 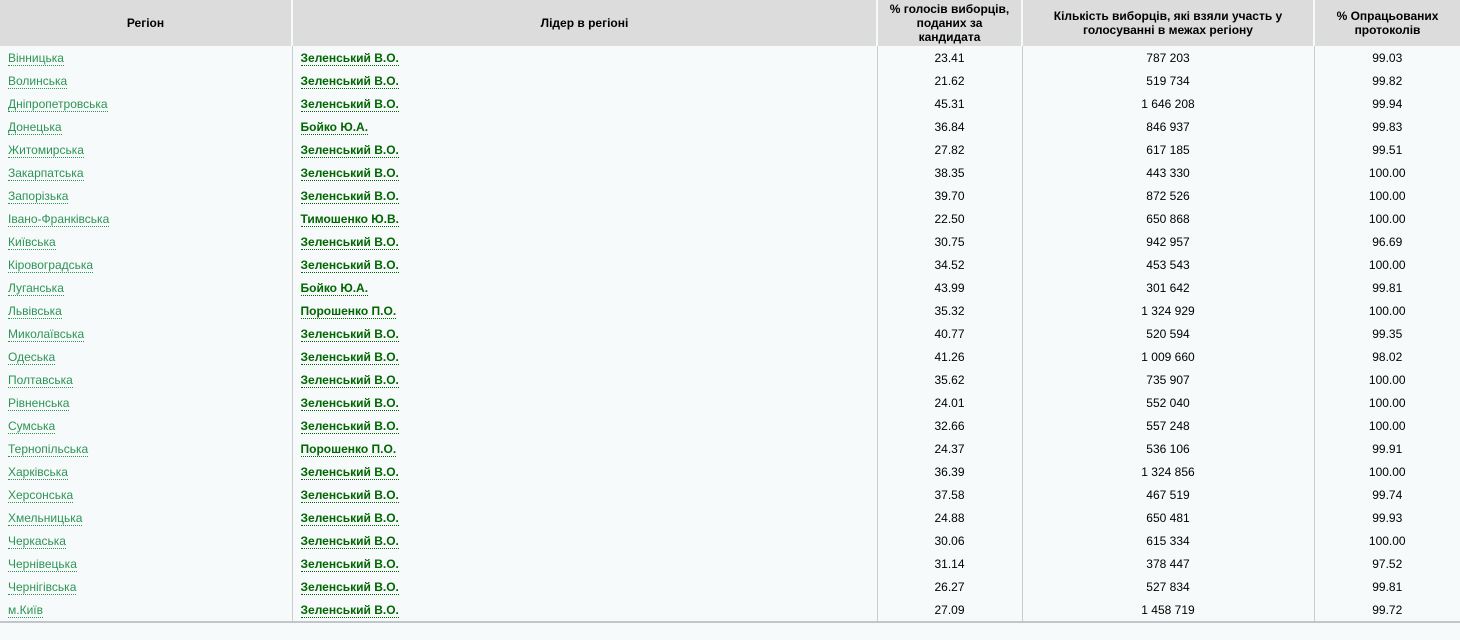 What do you see at coordinates (1167, 57) in the screenshot?
I see `voters-count-cell: 787 203` at bounding box center [1167, 57].